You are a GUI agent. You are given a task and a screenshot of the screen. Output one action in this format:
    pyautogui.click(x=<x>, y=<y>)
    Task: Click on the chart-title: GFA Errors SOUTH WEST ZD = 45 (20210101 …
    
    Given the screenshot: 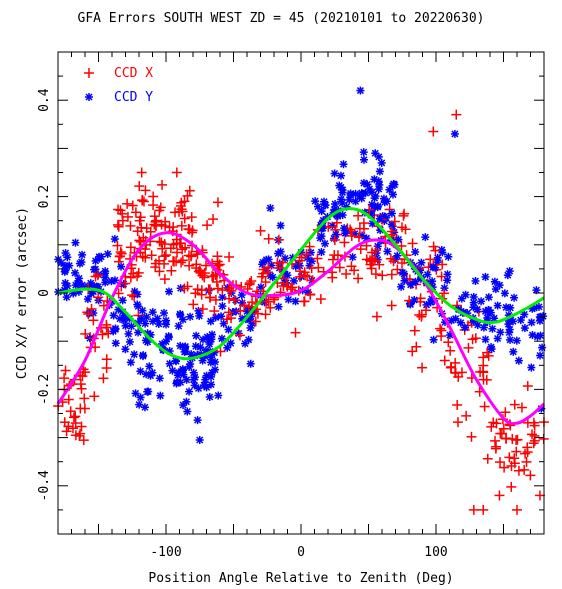 What is the action you would take?
    pyautogui.click(x=281, y=18)
    